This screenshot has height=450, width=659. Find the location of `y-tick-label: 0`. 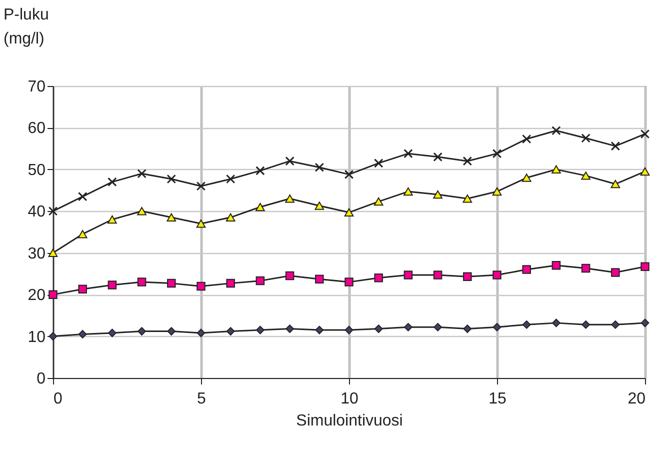

y-tick-label: 0 is located at coordinates (41, 379).